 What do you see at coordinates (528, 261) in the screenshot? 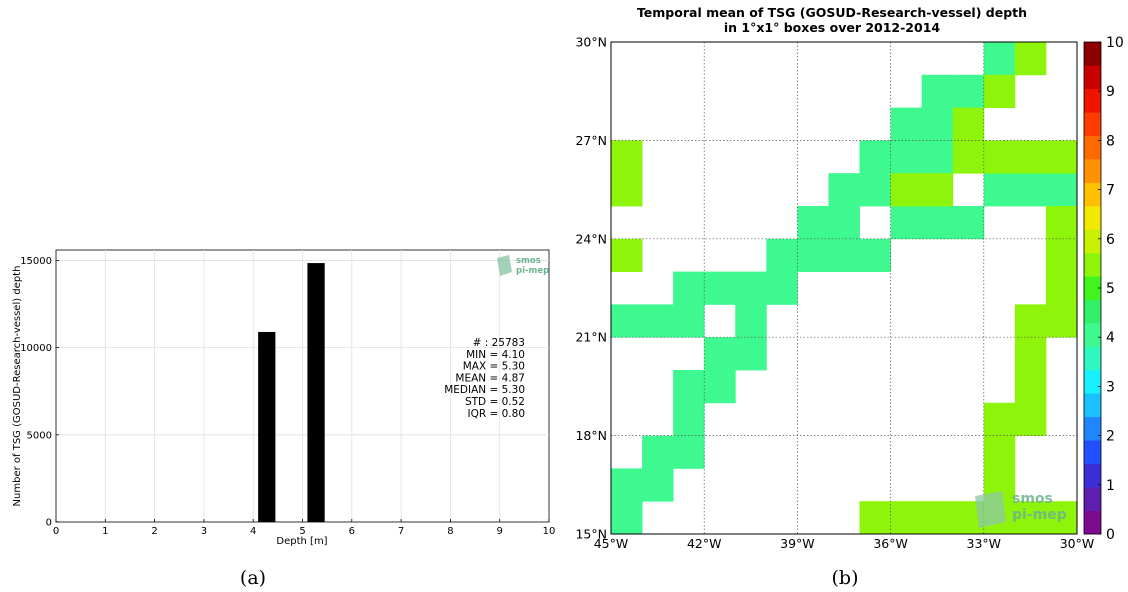
I see `logo-text-line1: smos` at bounding box center [528, 261].